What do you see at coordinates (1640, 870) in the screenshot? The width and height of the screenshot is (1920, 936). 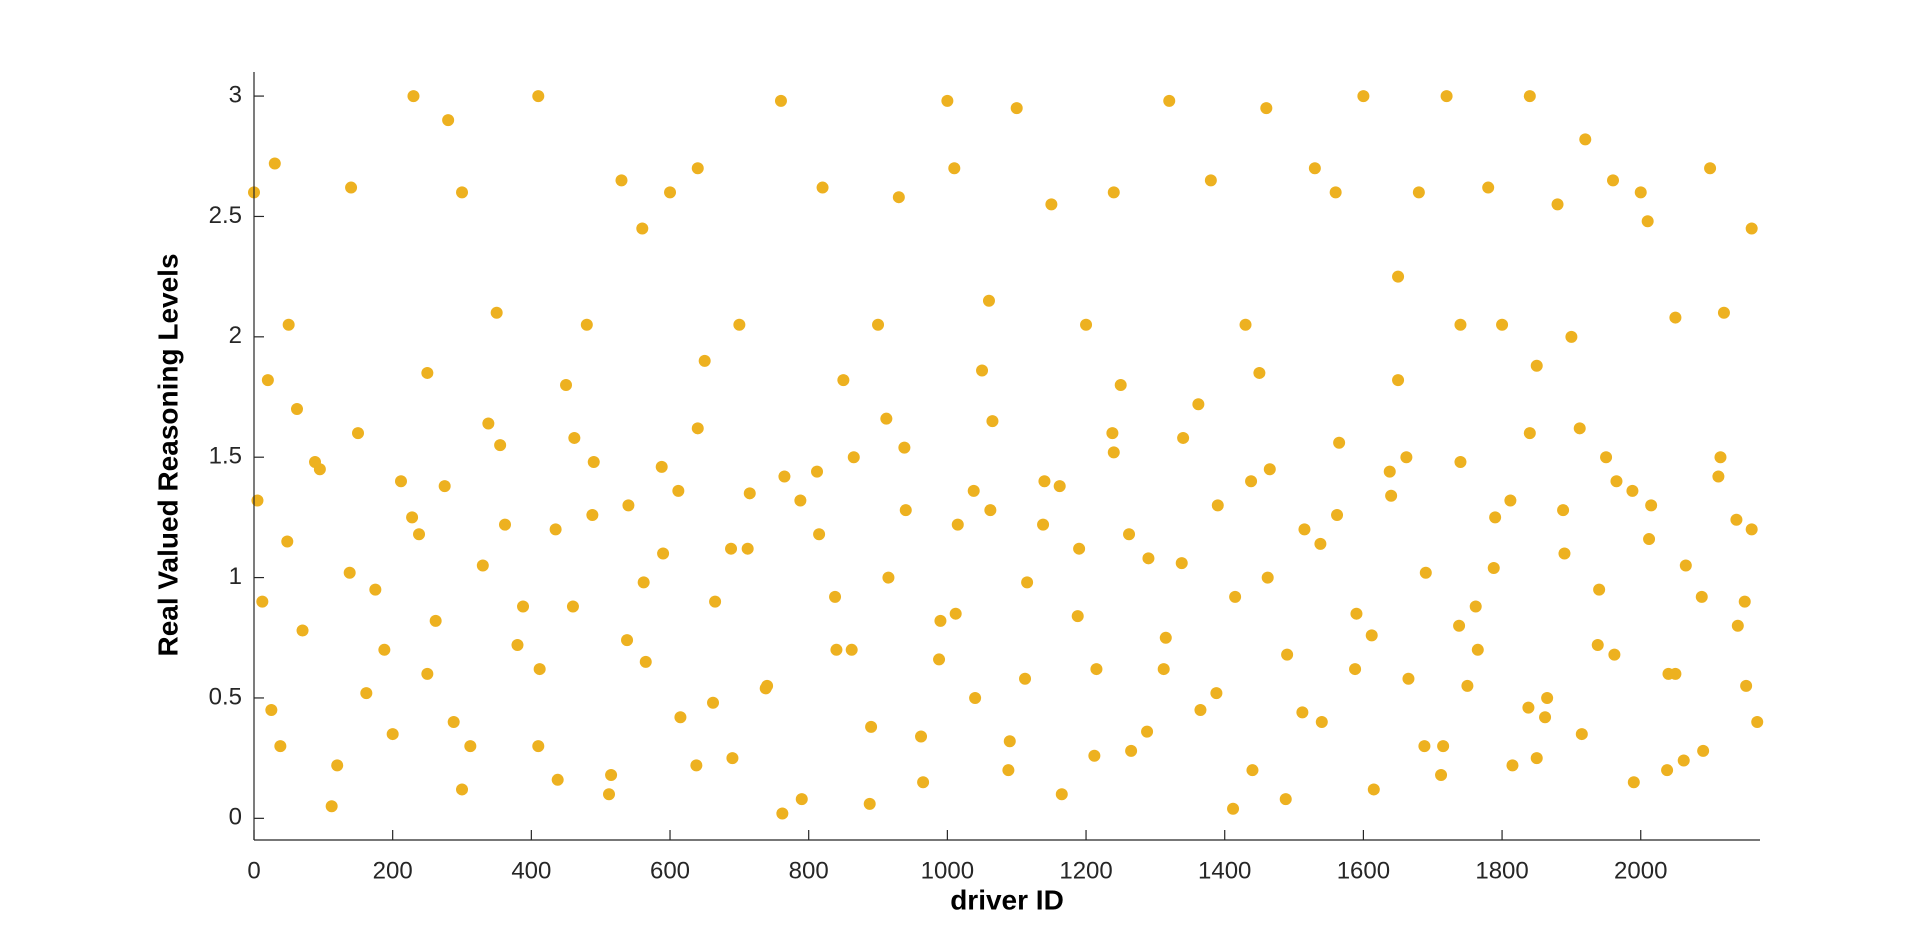 I see `x-tick-label: 2000` at bounding box center [1640, 870].